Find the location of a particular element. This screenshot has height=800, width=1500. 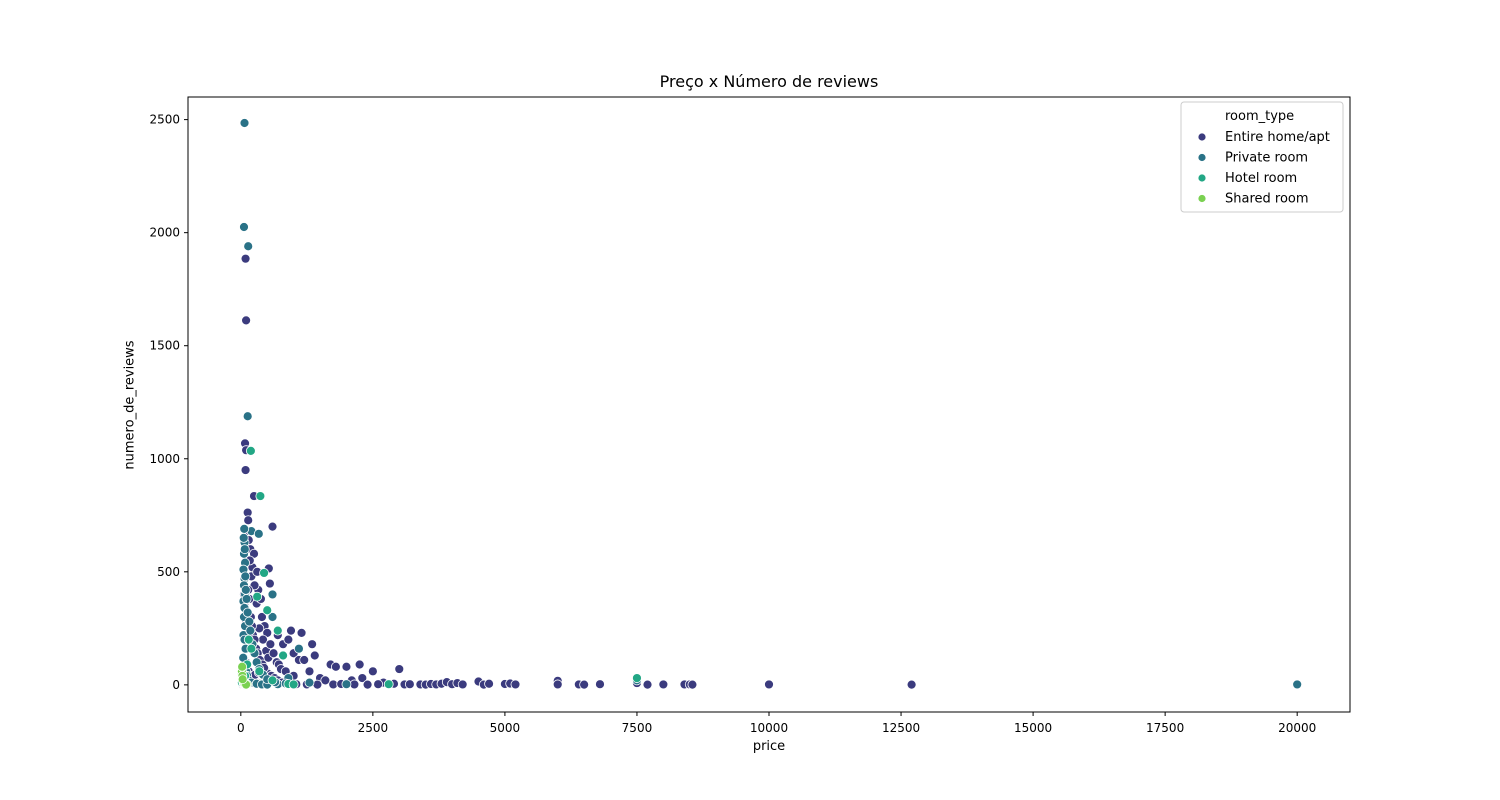

x-axis-ticks: 0 2500 5000 7500 10000 12500 15000 17500 20000 is located at coordinates (776, 723).